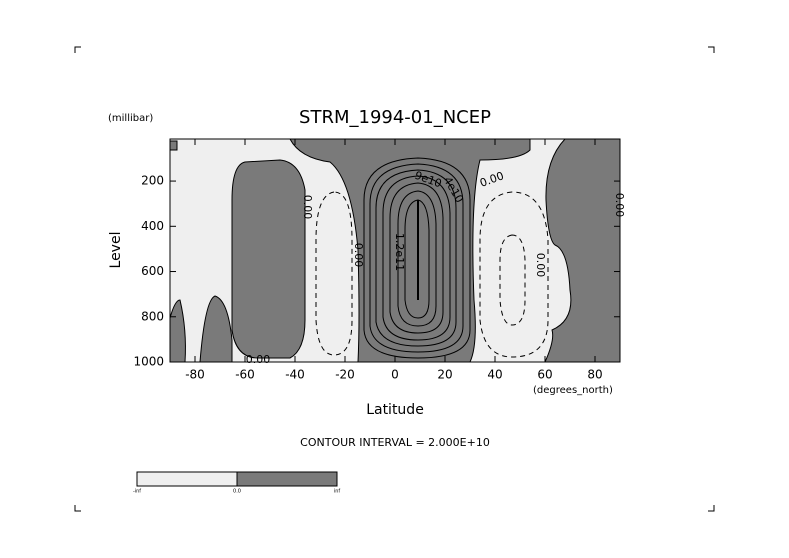 Image resolution: width=789 pixels, height=558 pixels. I want to click on x-tick-label: 20, so click(444, 375).